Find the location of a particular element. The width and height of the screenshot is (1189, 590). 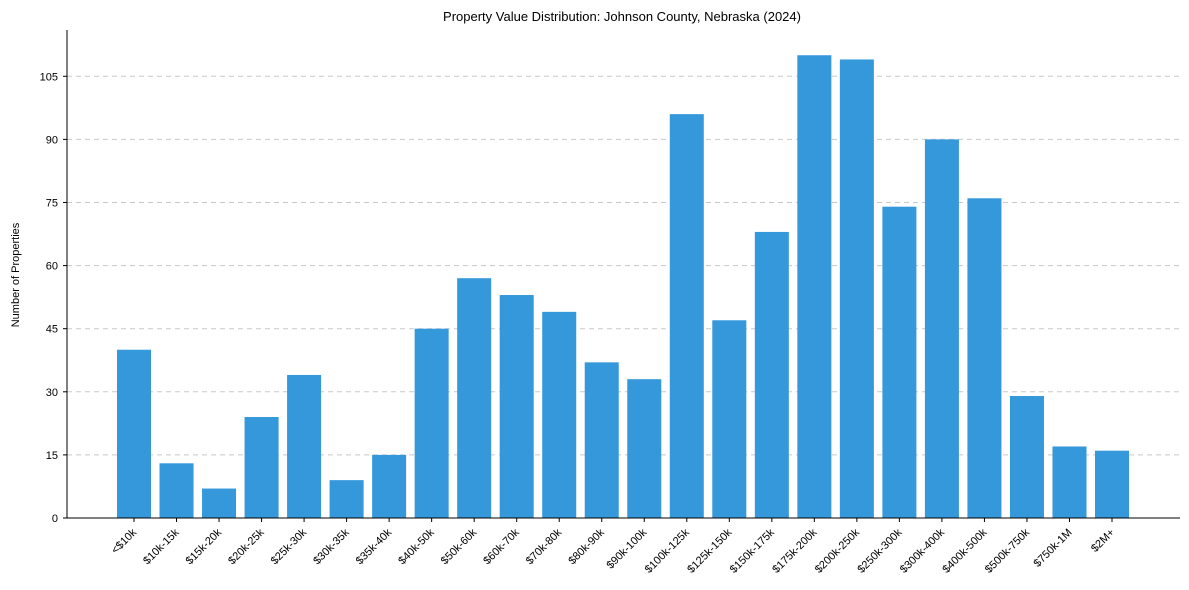

y-tick-label: 45 is located at coordinates (52, 330).